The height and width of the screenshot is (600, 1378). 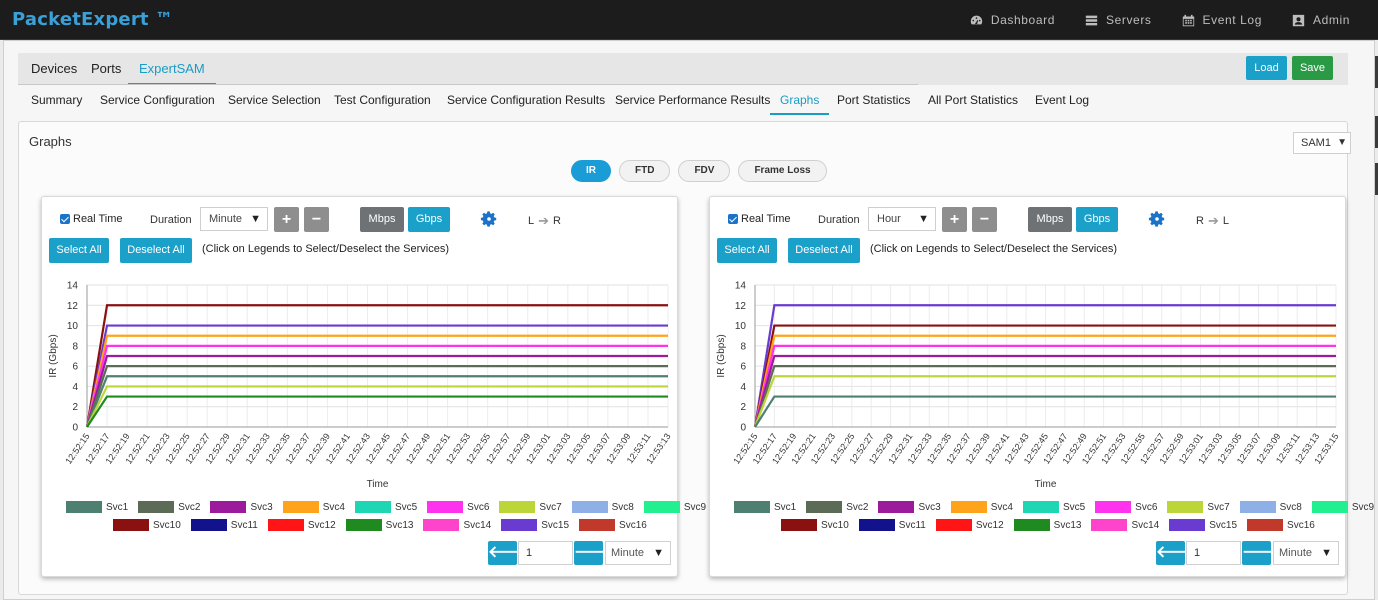 What do you see at coordinates (382, 100) in the screenshot?
I see `tab-test-configuration: Test Configuration` at bounding box center [382, 100].